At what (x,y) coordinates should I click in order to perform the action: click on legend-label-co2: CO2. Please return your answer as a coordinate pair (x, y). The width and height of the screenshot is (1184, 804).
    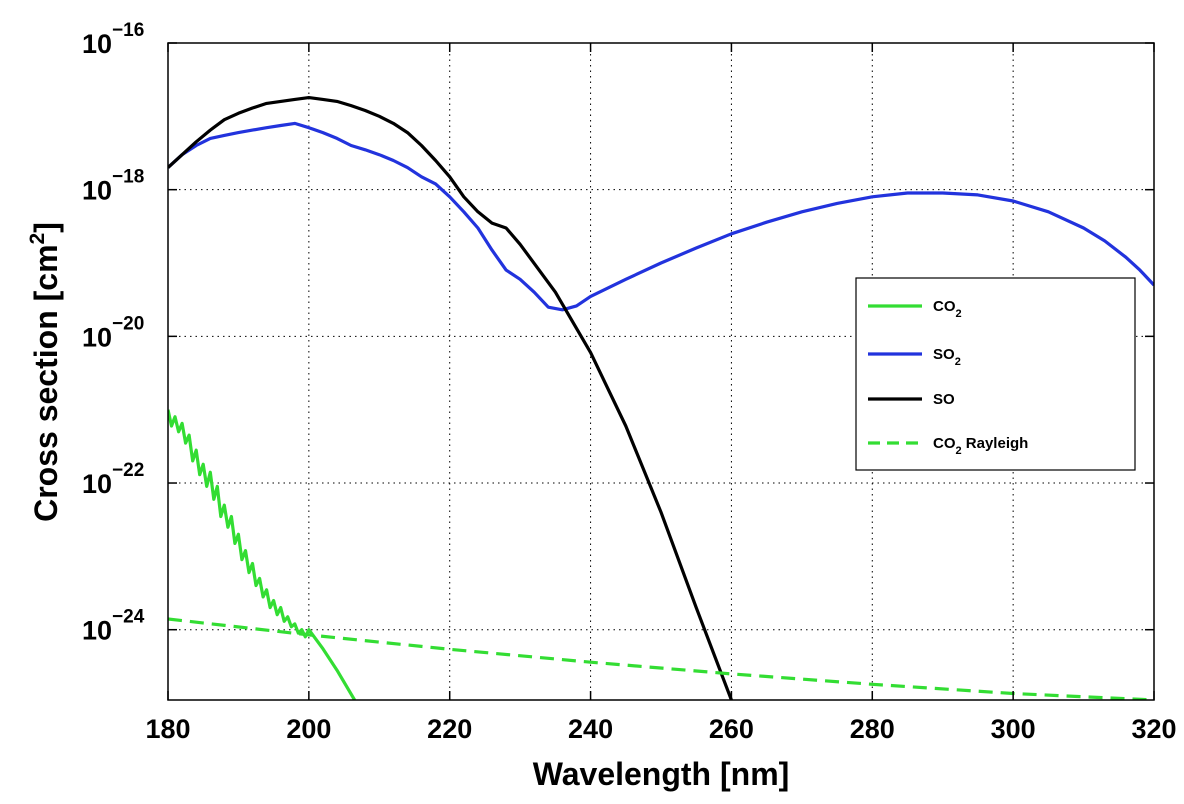
    Looking at the image, I should click on (947, 309).